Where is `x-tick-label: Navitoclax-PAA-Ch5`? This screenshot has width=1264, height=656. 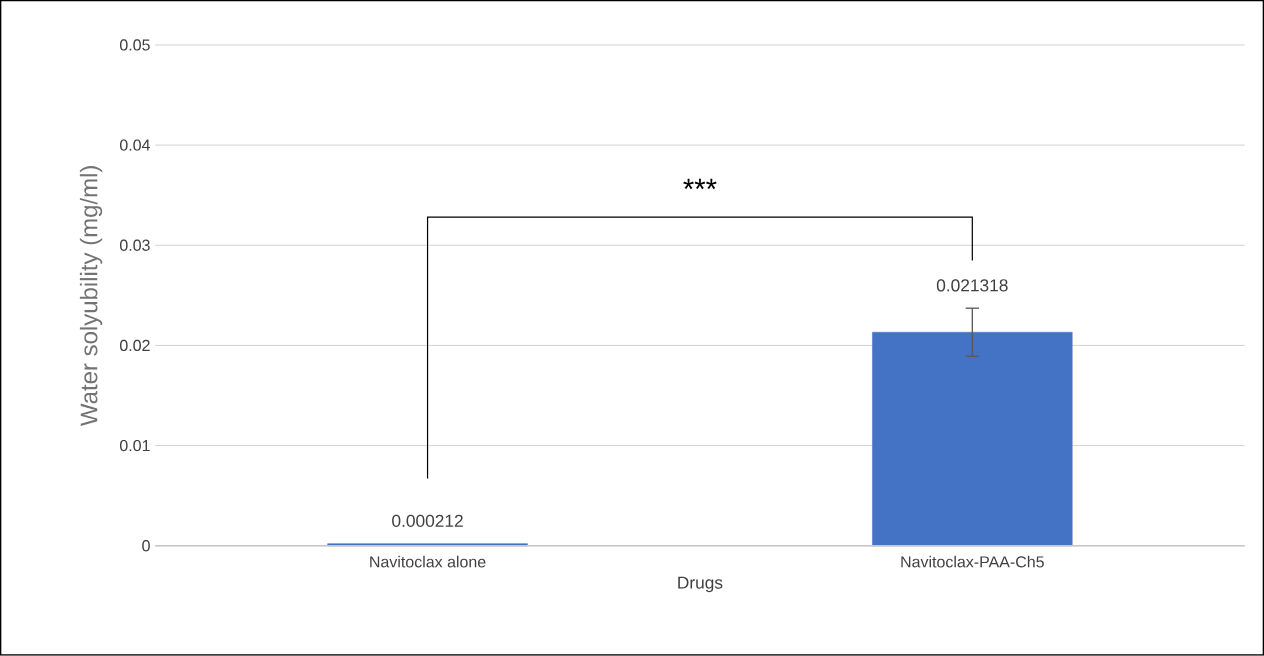
x-tick-label: Navitoclax-PAA-Ch5 is located at coordinates (972, 561).